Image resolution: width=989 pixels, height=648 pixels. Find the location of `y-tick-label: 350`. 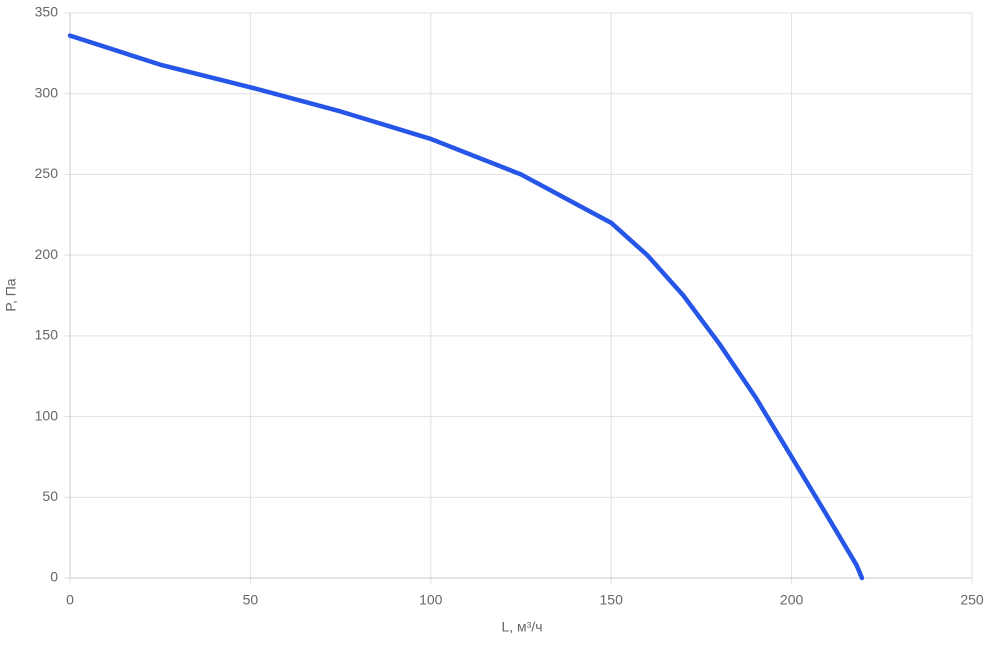

y-tick-label: 350 is located at coordinates (47, 12).